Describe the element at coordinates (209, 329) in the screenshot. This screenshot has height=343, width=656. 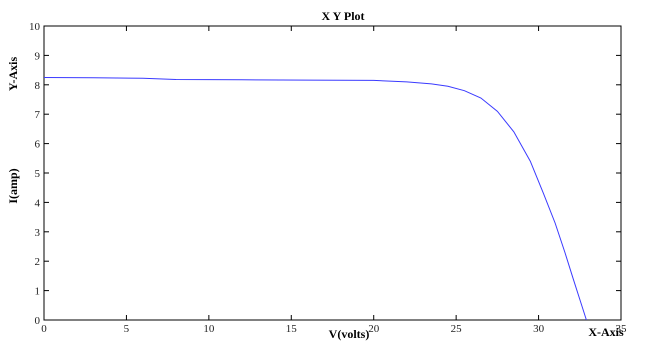
I see `x-tick-label: 10` at that location.